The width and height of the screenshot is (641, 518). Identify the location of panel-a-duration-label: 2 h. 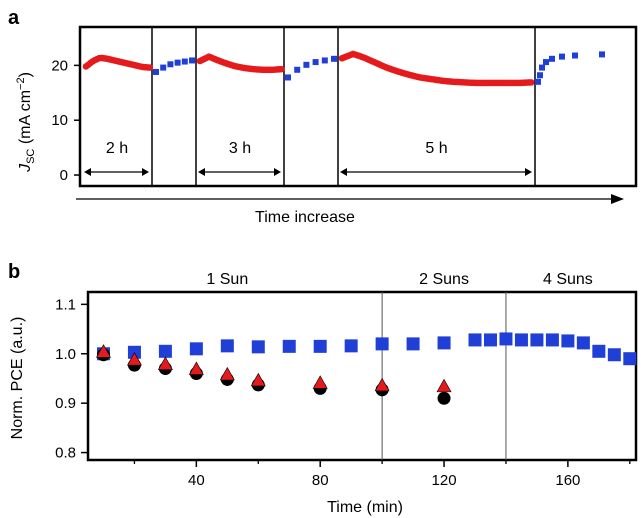
(117, 148).